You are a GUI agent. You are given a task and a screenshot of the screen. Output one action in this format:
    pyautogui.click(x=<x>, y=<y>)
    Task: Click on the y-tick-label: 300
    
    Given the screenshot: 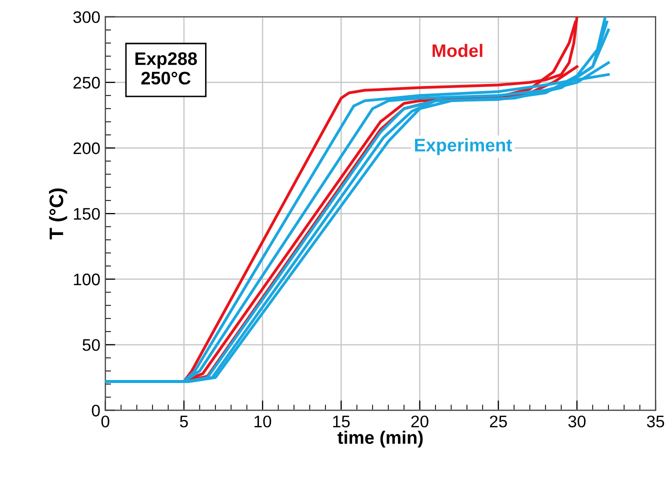 What is the action you would take?
    pyautogui.click(x=86, y=17)
    